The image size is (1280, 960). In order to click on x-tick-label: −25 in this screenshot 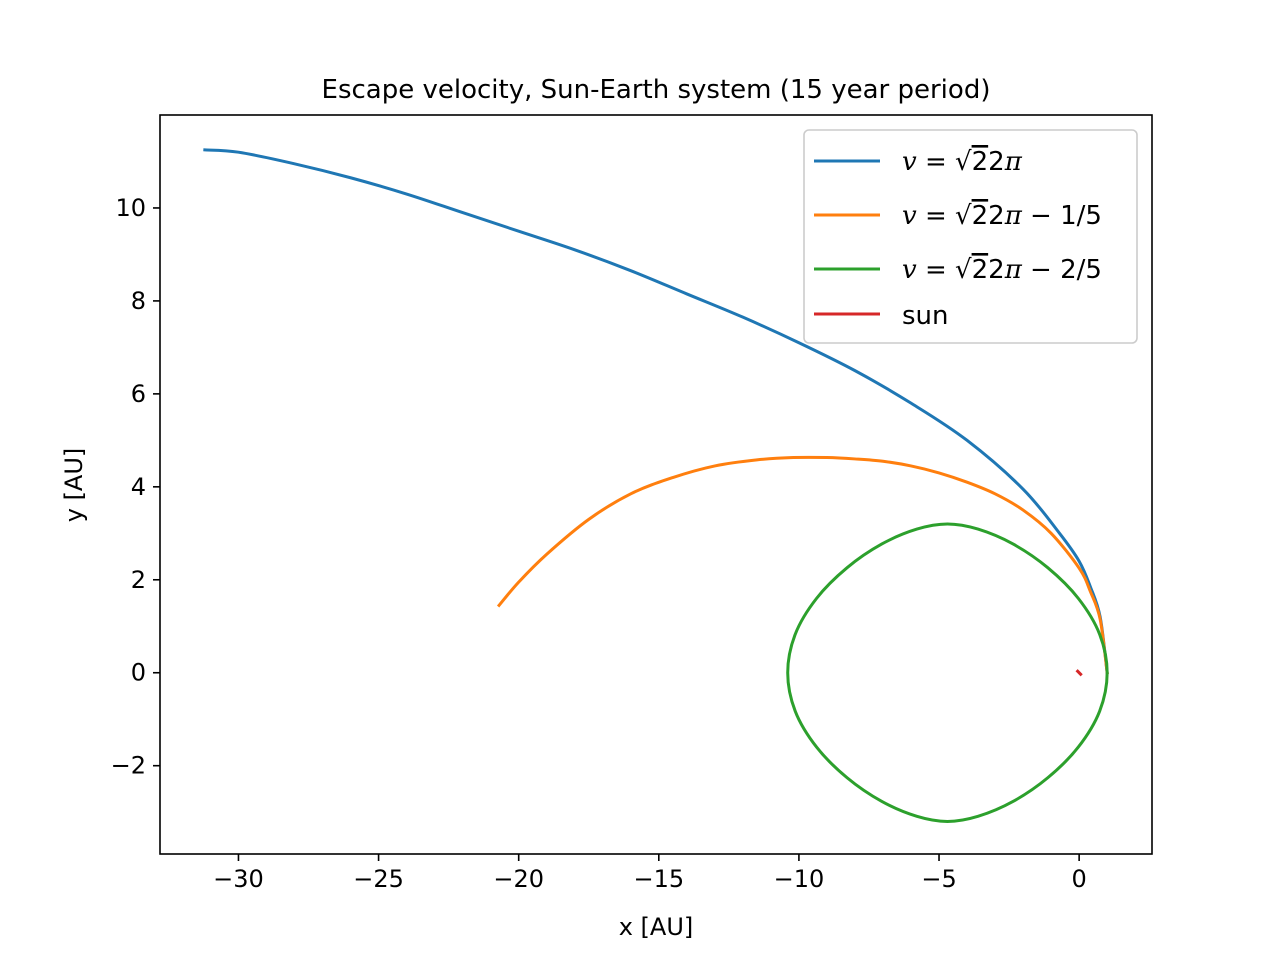, I will do `click(378, 879)`.